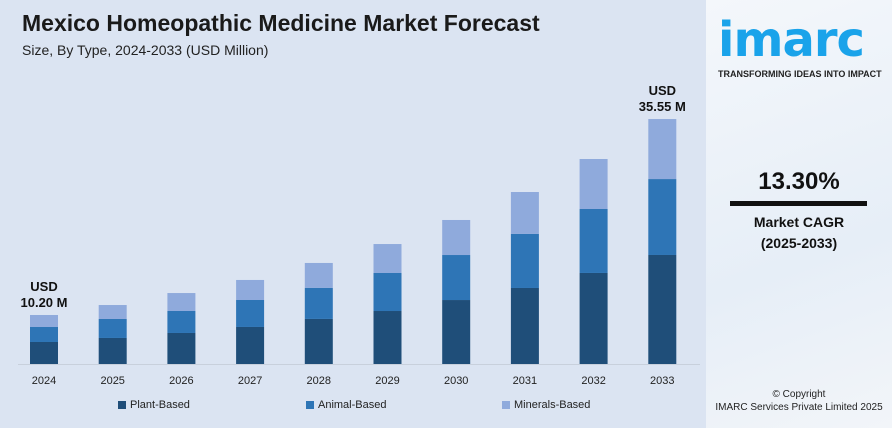 The image size is (892, 428). I want to click on copyright-line1: © Copyright, so click(799, 394).